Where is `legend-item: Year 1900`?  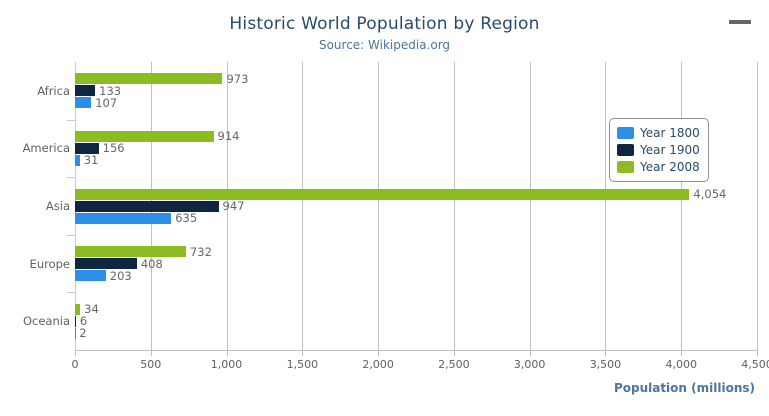 legend-item: Year 1900 is located at coordinates (658, 149).